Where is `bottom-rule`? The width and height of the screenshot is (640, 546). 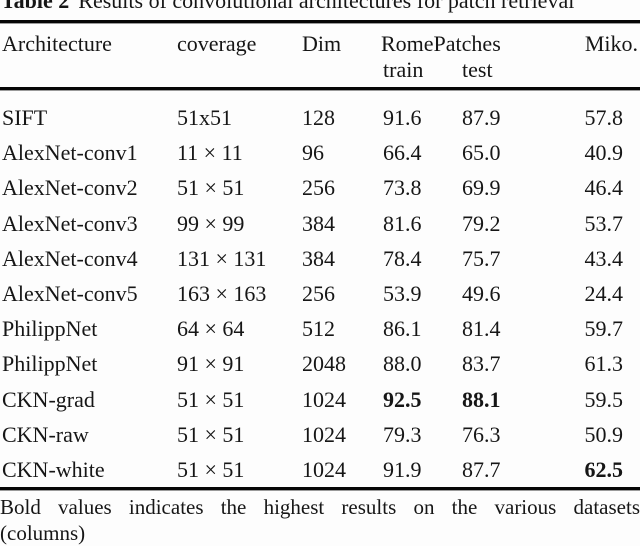
bottom-rule is located at coordinates (320, 488).